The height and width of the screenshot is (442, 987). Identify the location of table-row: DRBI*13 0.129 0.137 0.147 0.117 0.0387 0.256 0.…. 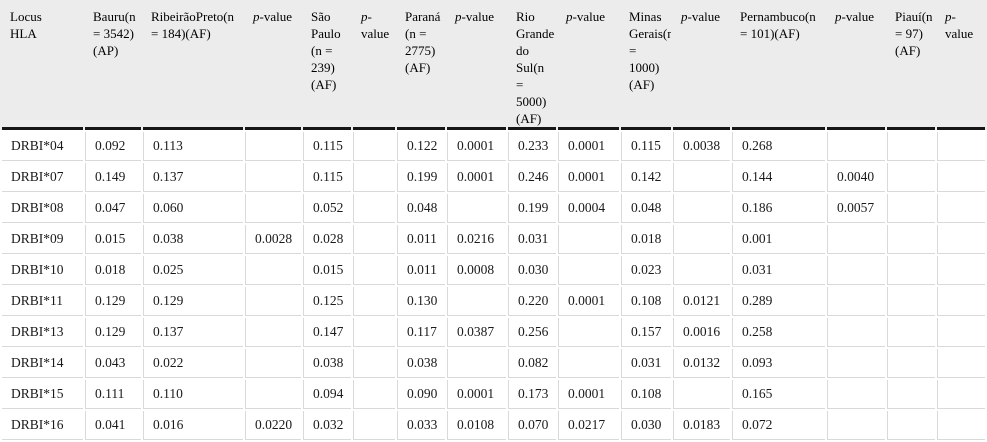
(493, 332).